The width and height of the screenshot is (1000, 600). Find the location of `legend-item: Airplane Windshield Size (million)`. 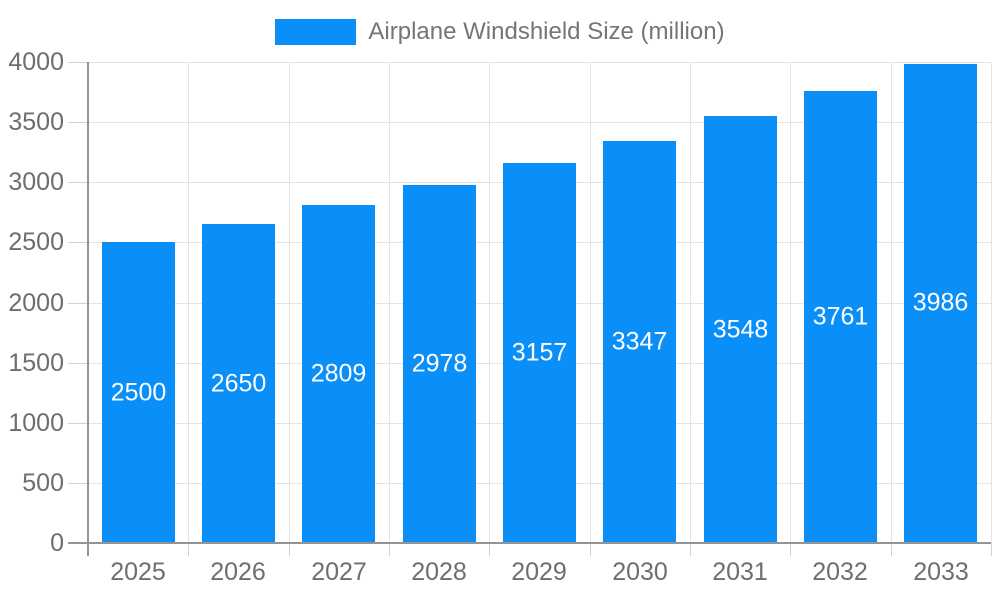

legend-item: Airplane Windshield Size (million) is located at coordinates (500, 32).